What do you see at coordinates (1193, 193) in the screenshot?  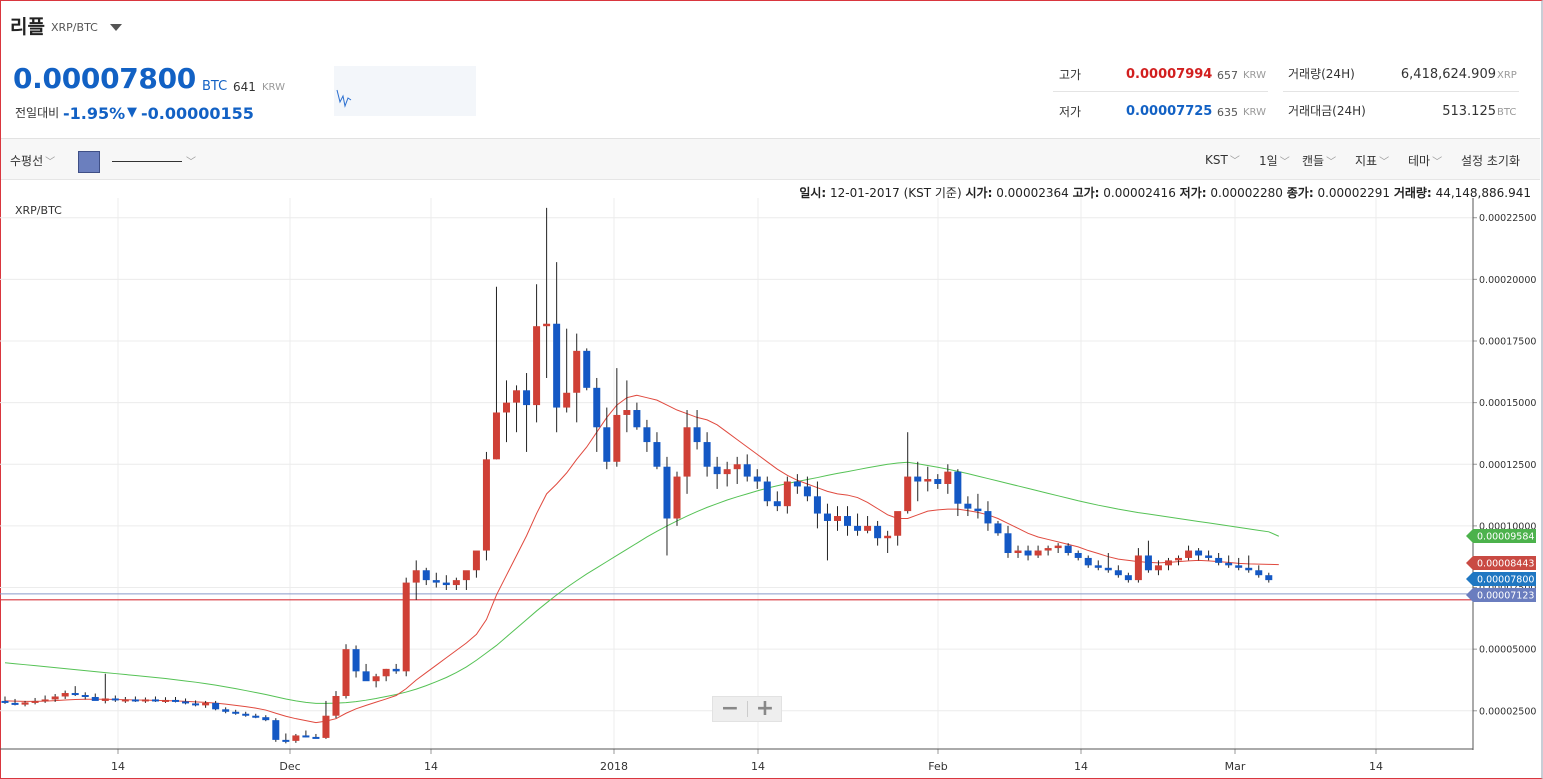 I see `low-label-info: 저가:` at bounding box center [1193, 193].